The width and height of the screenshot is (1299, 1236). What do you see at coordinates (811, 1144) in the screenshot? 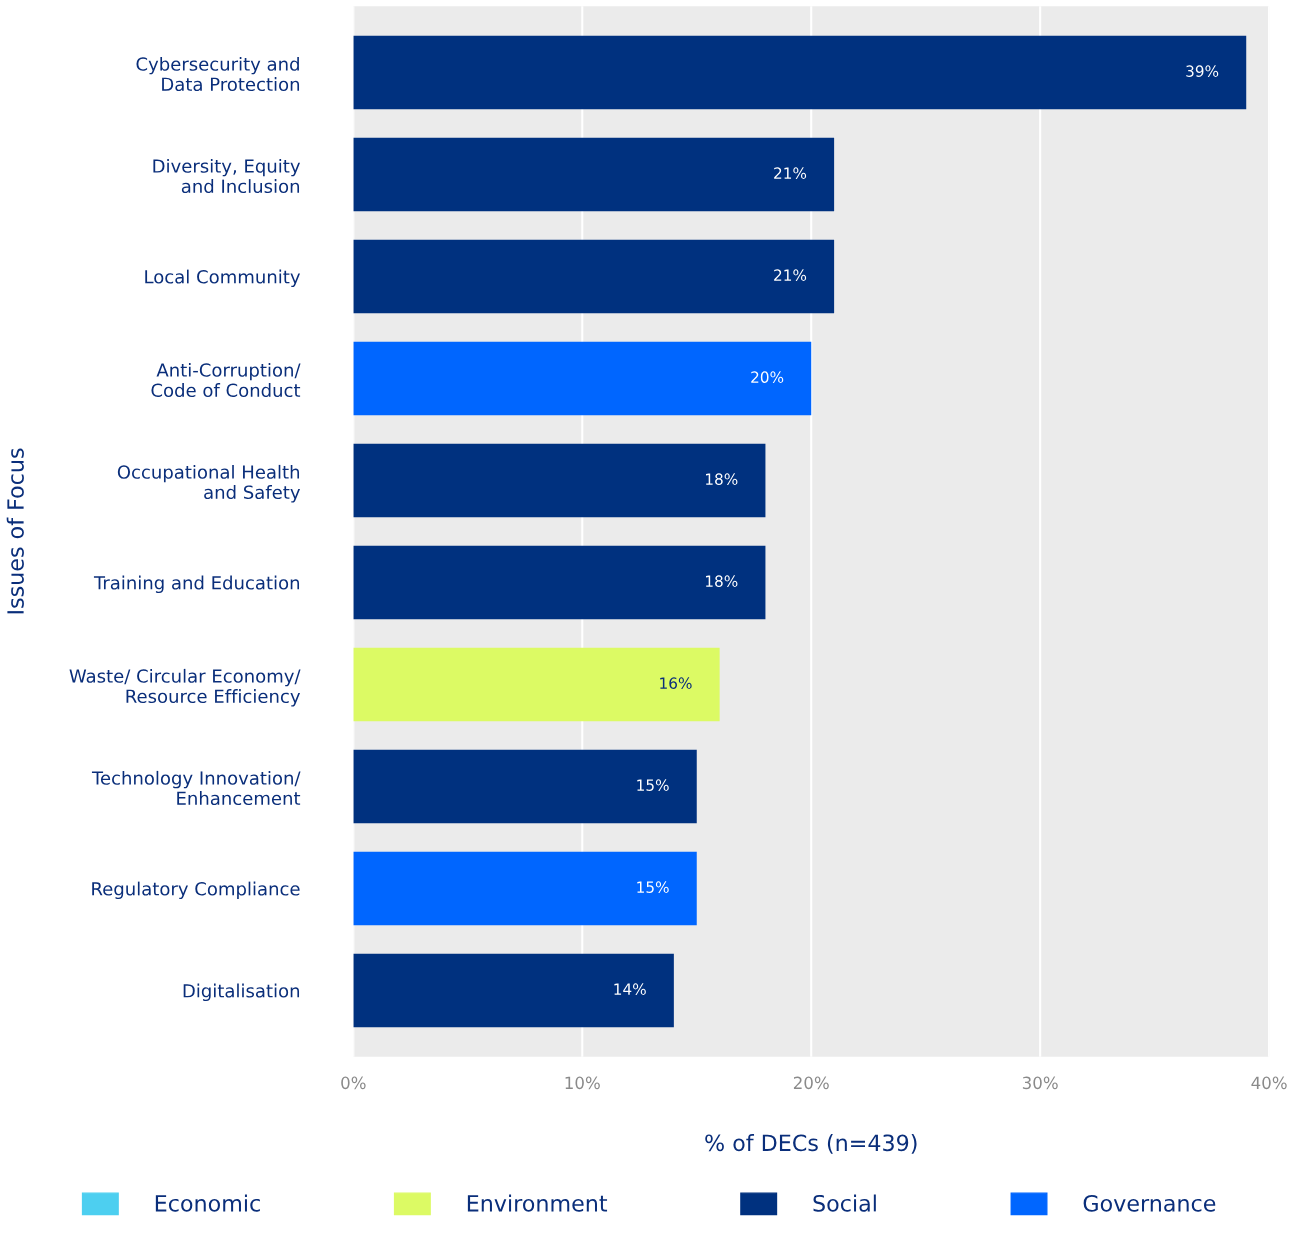
I see `x-axis-title: % of DECs (n=439)` at bounding box center [811, 1144].